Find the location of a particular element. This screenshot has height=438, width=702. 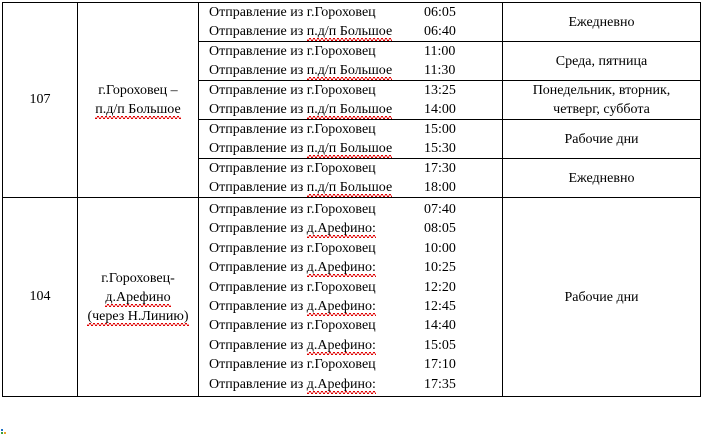

trip-line: Отправление из п.д/п Большое 15:30 is located at coordinates (350, 148).